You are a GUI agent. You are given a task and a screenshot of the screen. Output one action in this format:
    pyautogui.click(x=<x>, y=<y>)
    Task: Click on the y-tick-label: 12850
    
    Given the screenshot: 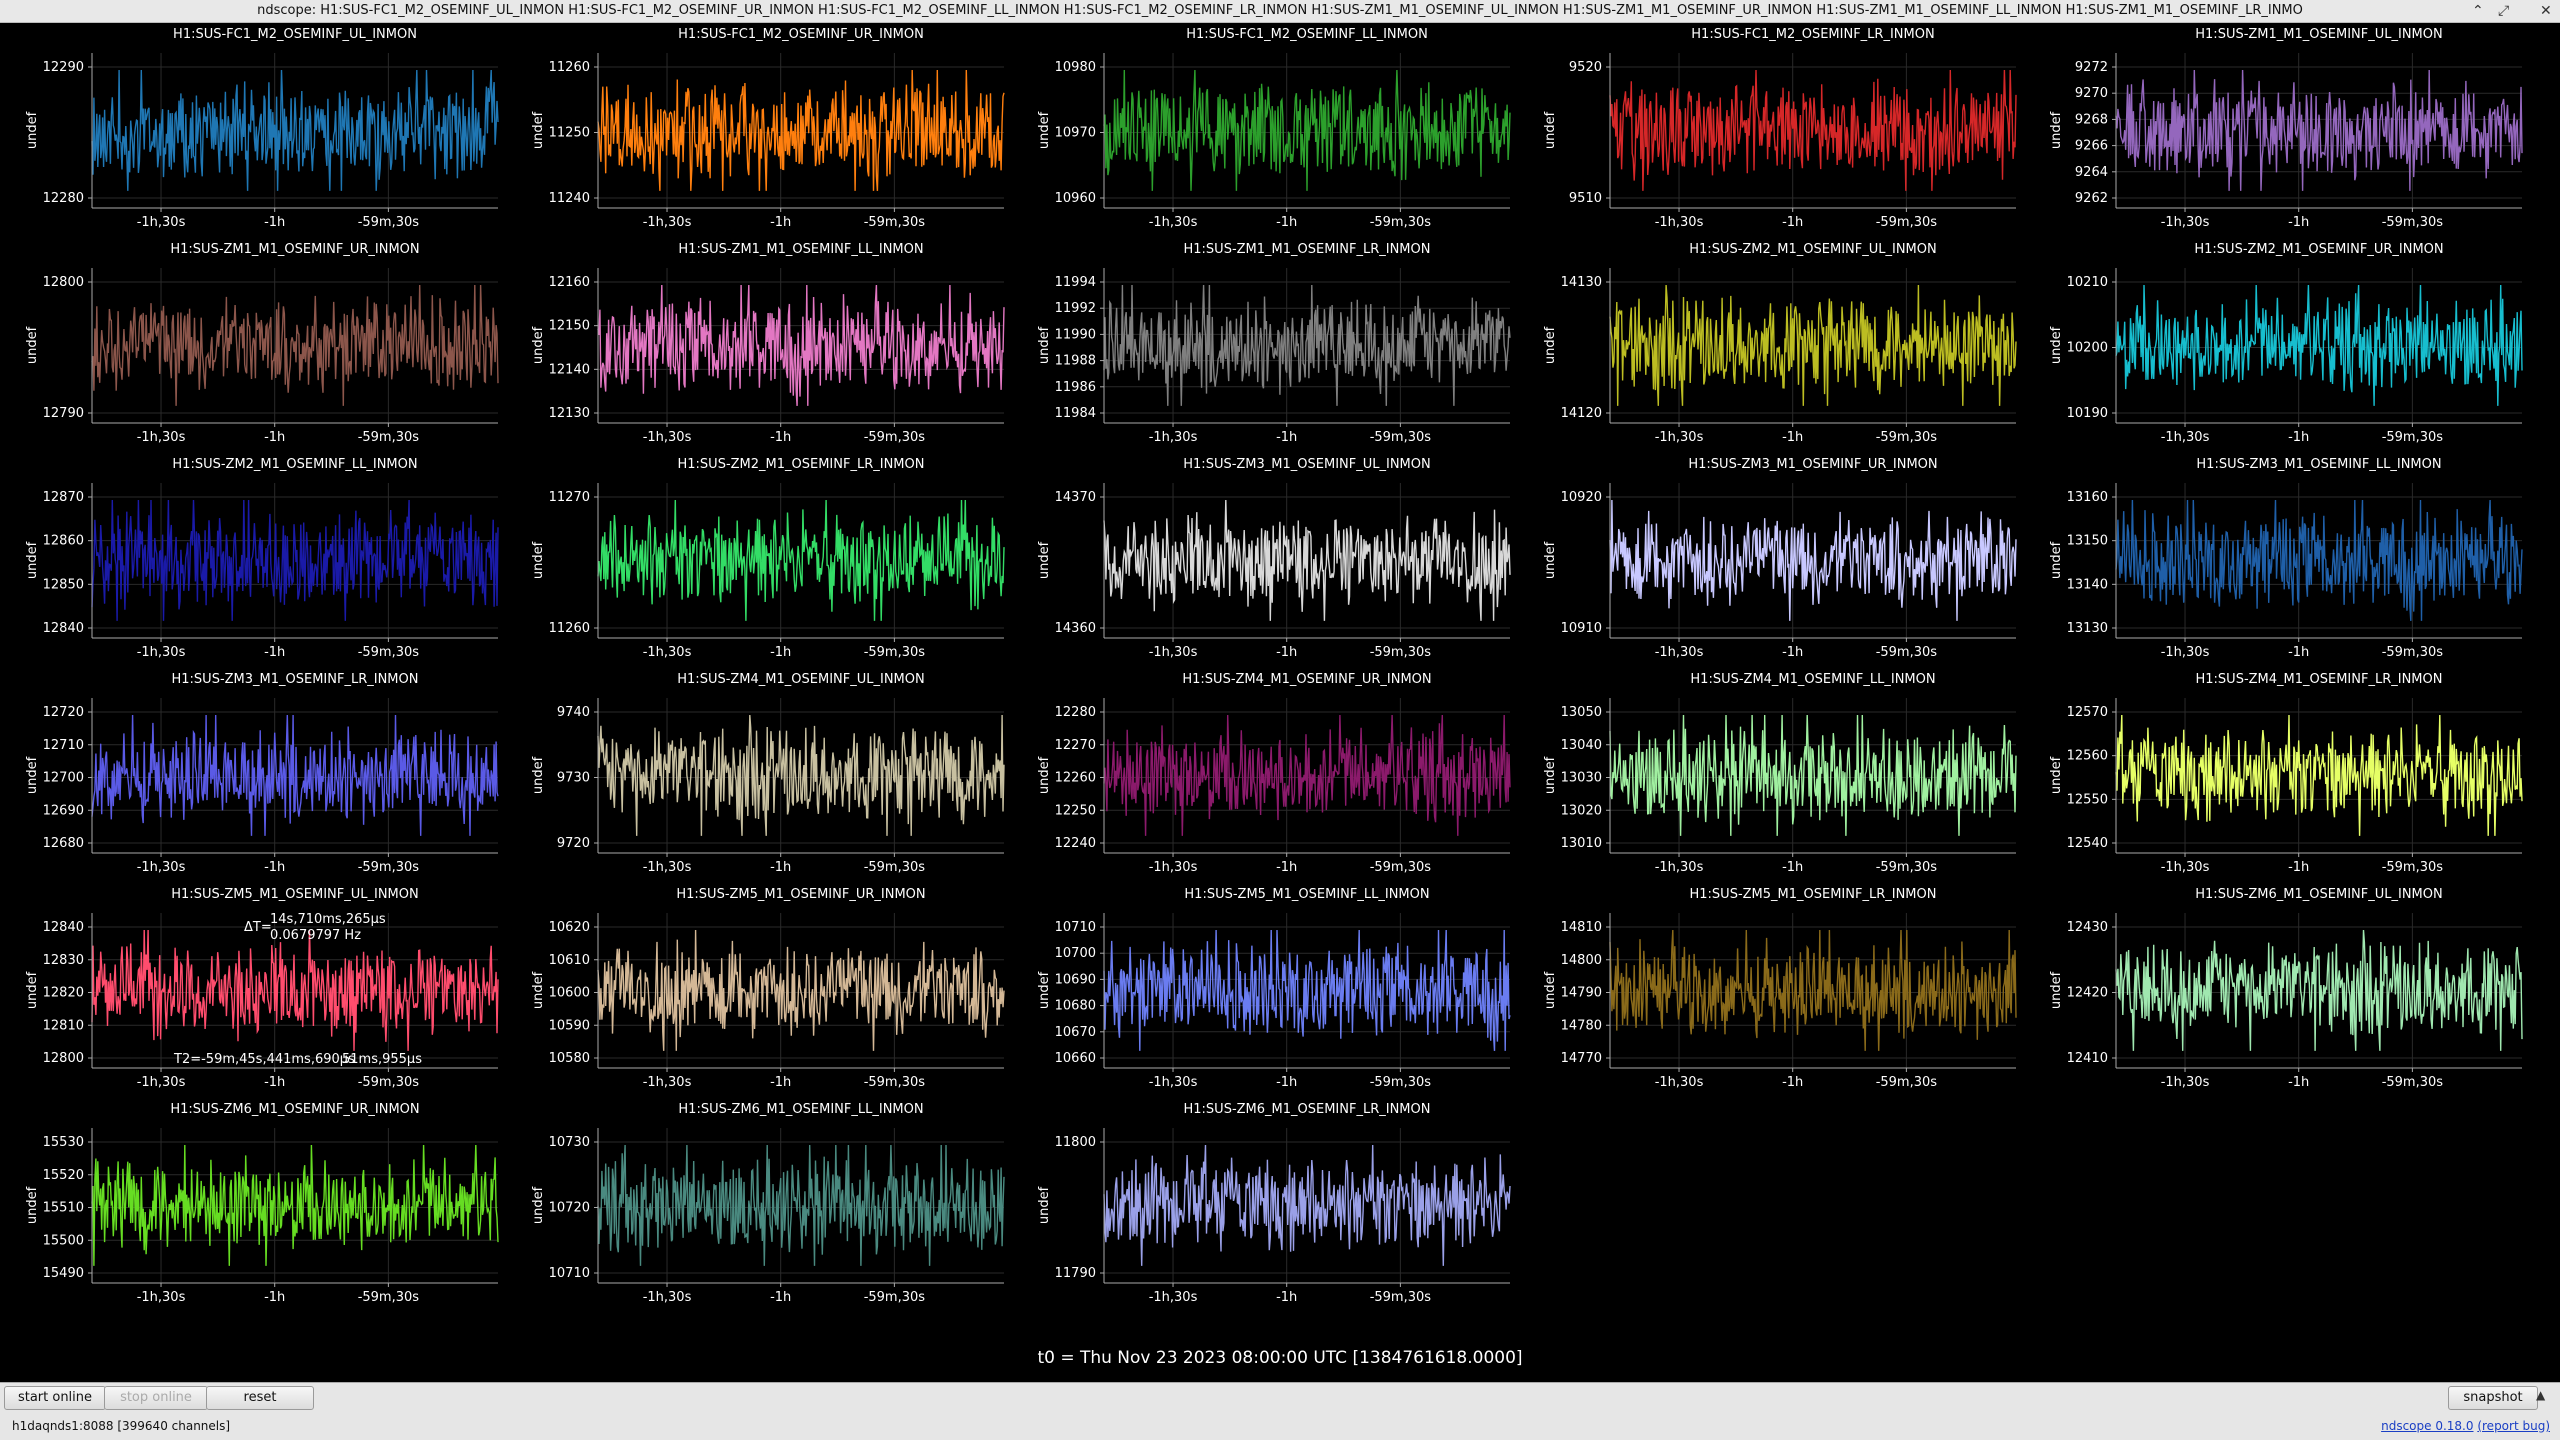 What is the action you would take?
    pyautogui.click(x=63, y=584)
    